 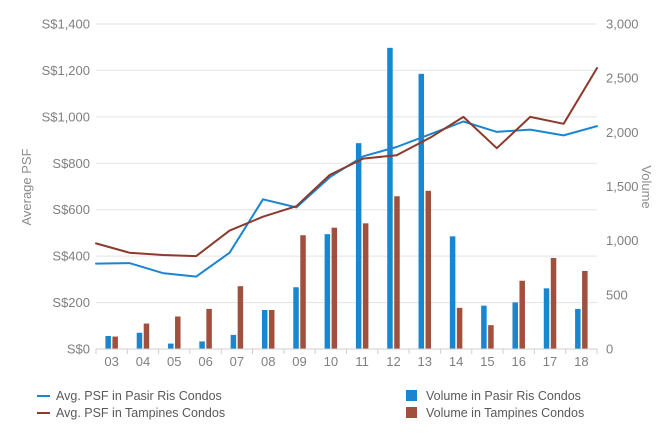 What do you see at coordinates (609, 349) in the screenshot?
I see `right-tick-label: 0` at bounding box center [609, 349].